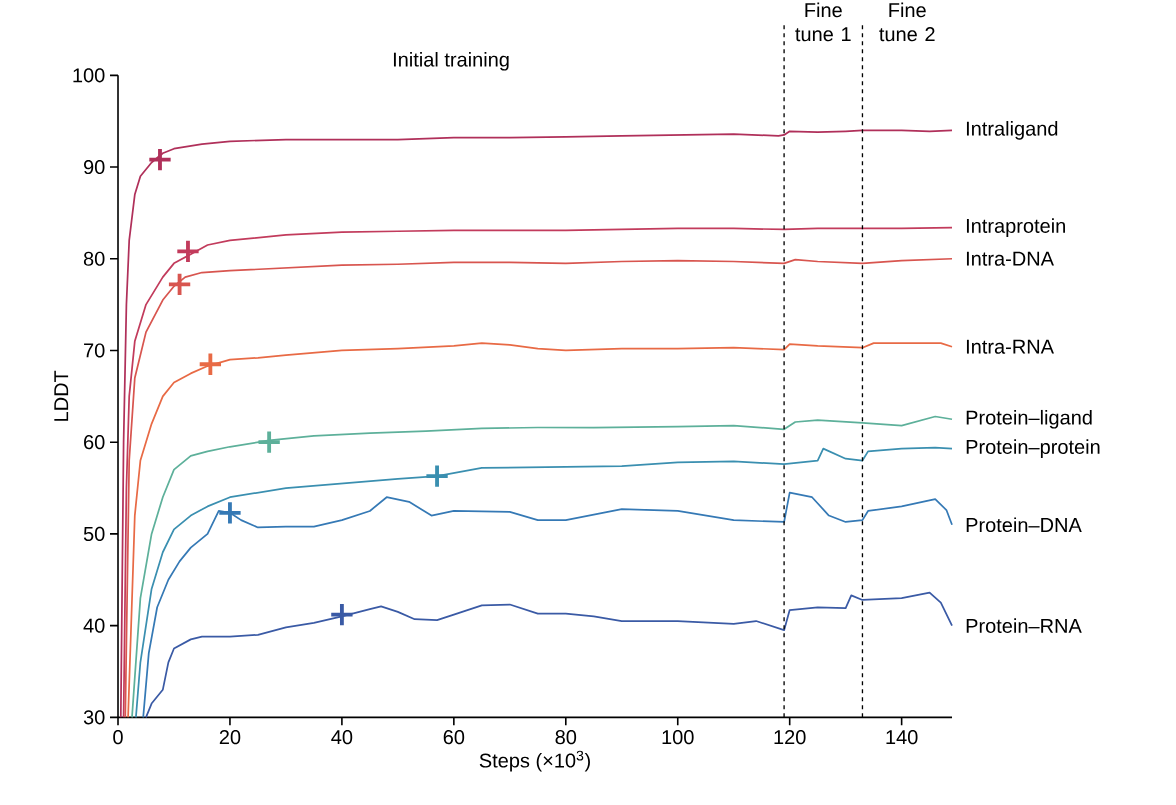 This screenshot has width=1176, height=805. I want to click on x-tick-label: 100, so click(678, 737).